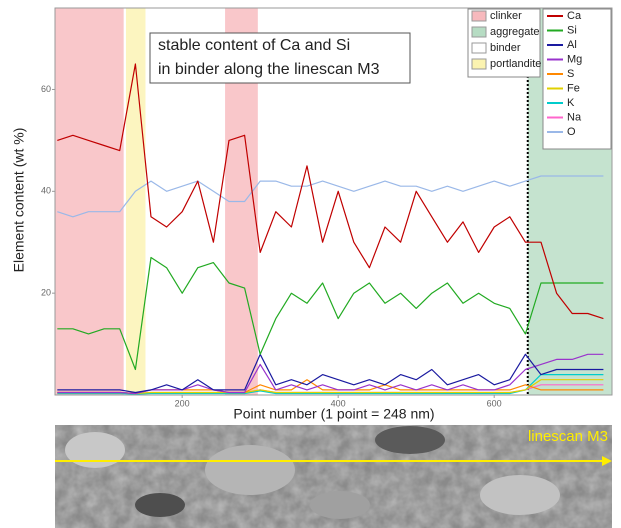  I want to click on x-tick-label: 400, so click(338, 403).